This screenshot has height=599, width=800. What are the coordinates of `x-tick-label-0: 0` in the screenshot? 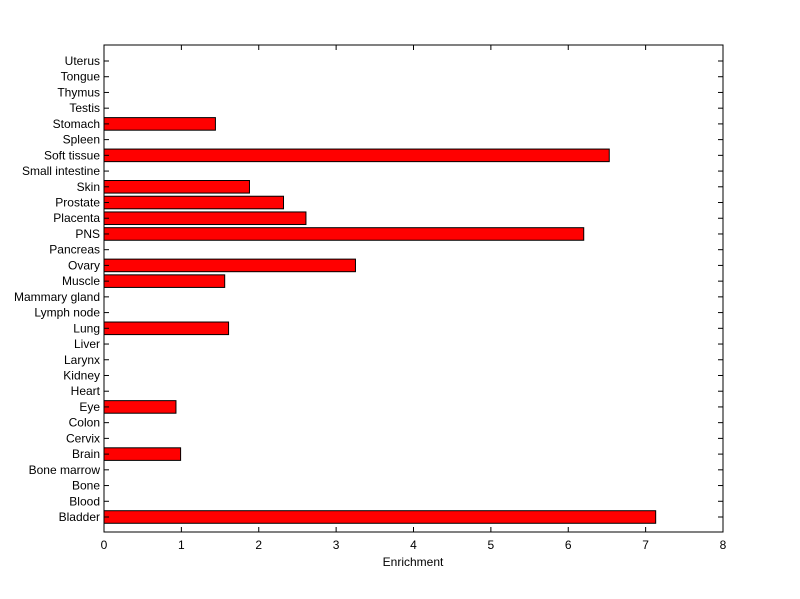 It's located at (104, 545).